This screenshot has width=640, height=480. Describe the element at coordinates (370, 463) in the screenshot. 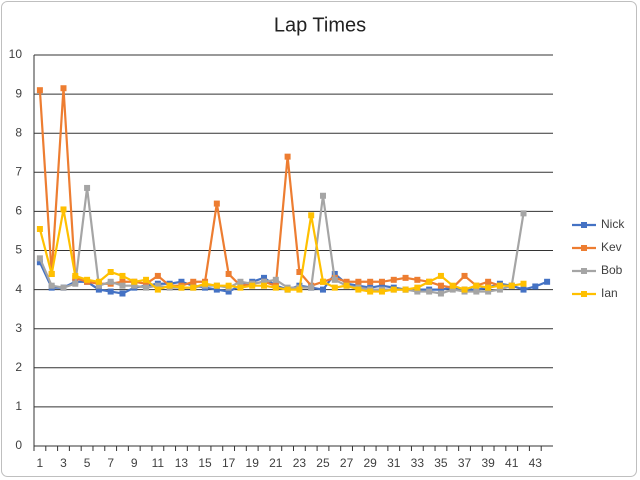

I see `x-tick-label: 29` at that location.